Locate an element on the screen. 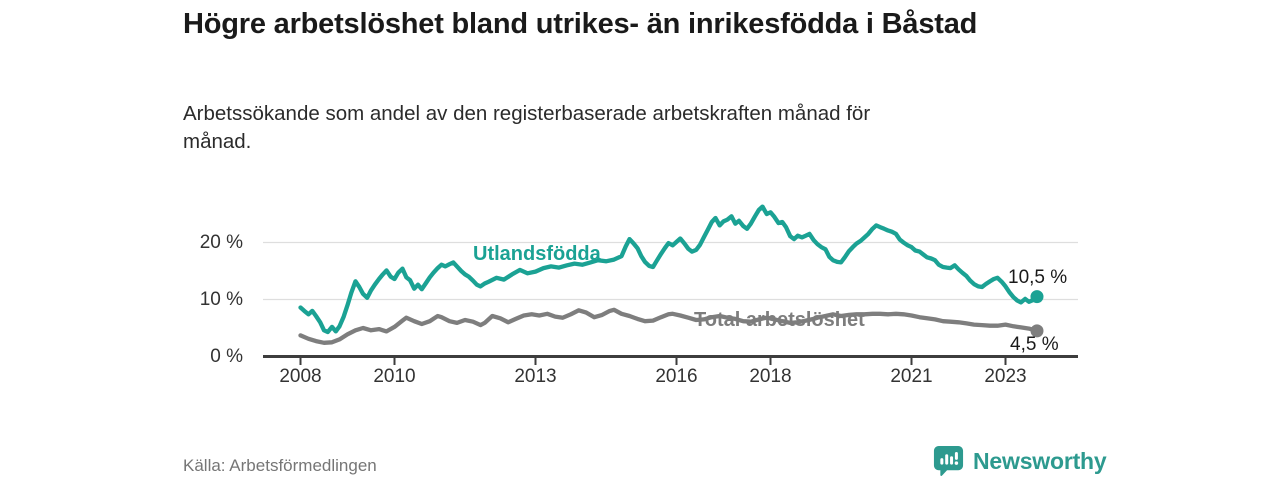 The height and width of the screenshot is (480, 1280). end-value-label-utlandsfodda: 10,5 % is located at coordinates (1038, 277).